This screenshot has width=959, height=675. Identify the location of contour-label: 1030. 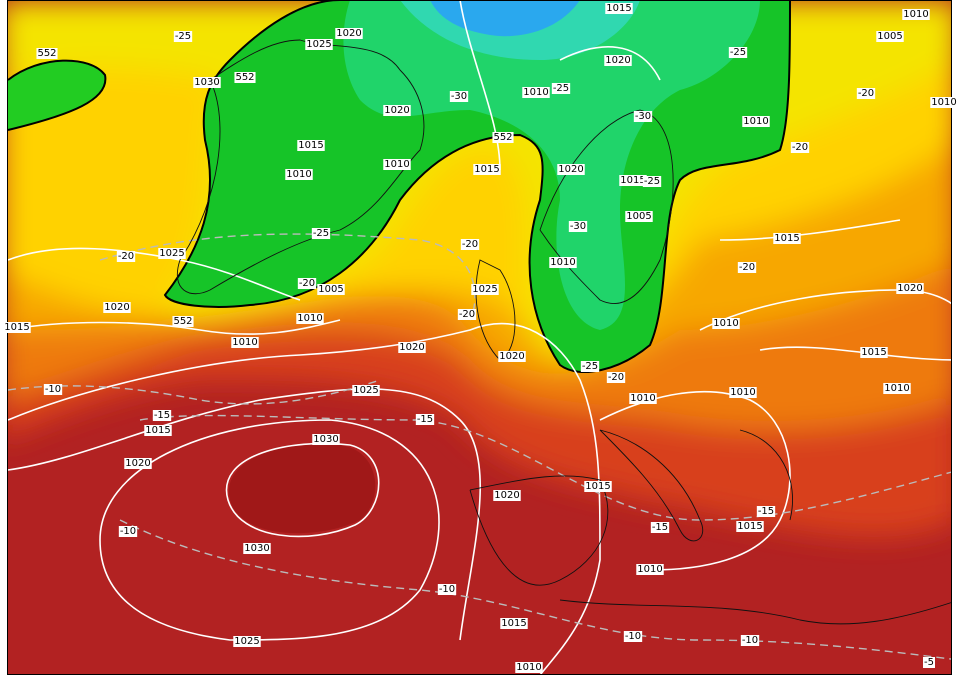
(206, 82).